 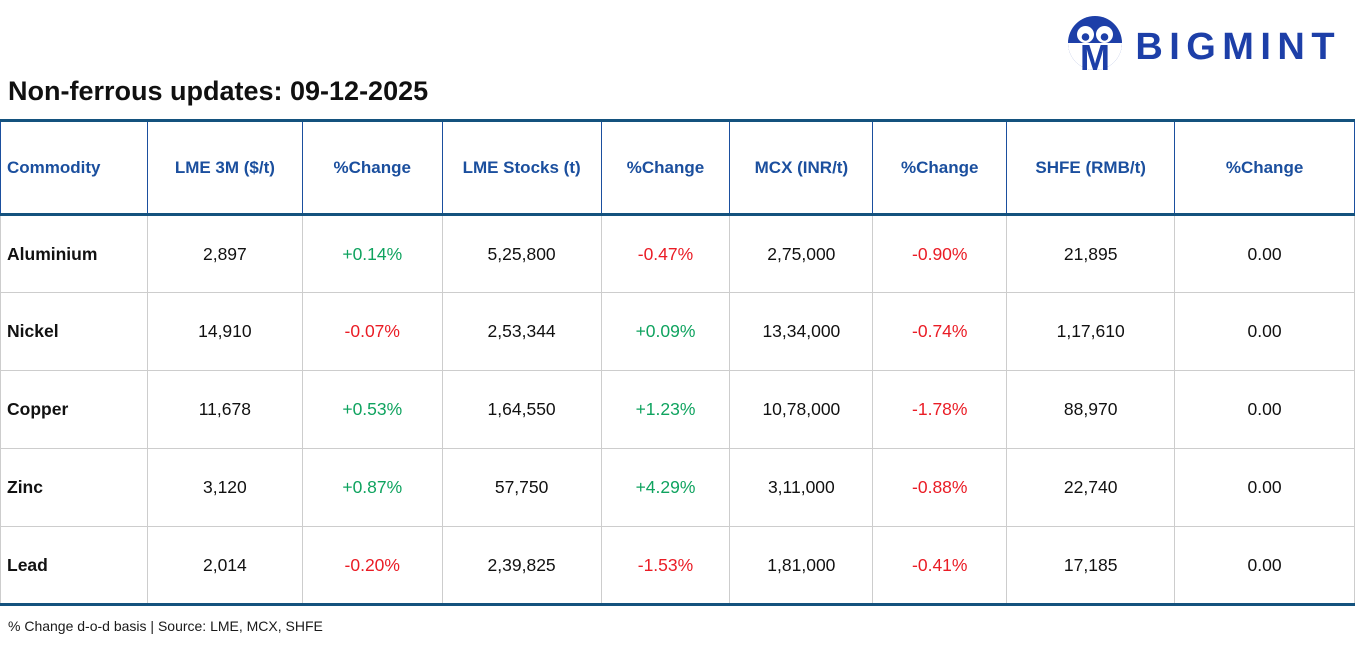 I want to click on cell-lme-3m-change: -0.20%, so click(x=372, y=566).